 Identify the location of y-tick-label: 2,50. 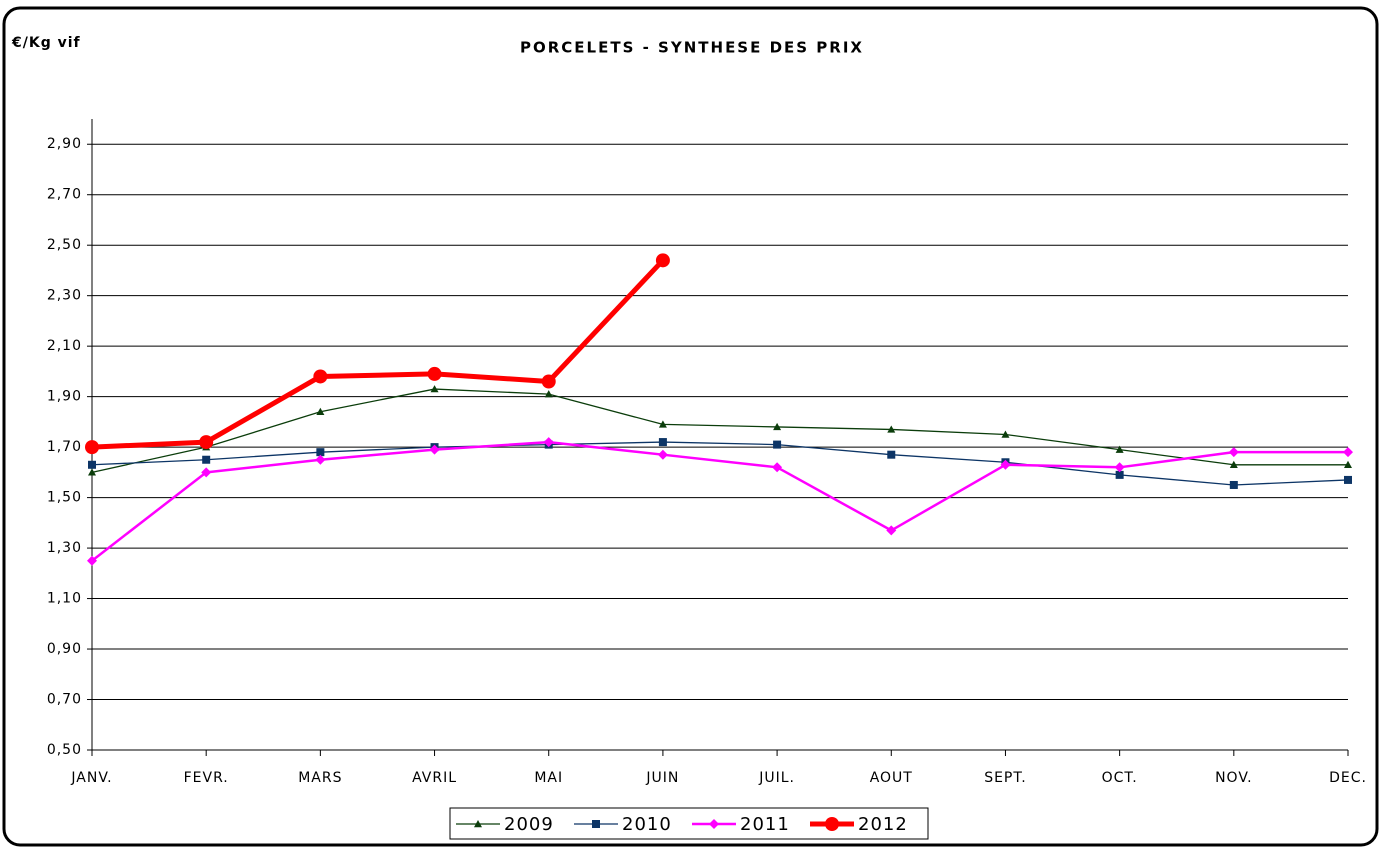
(64, 245).